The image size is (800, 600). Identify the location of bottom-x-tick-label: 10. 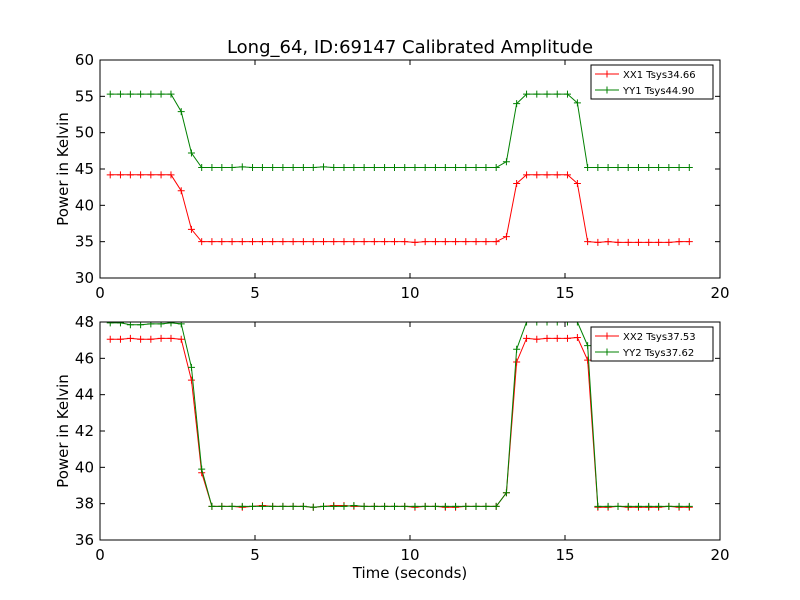
(409, 555).